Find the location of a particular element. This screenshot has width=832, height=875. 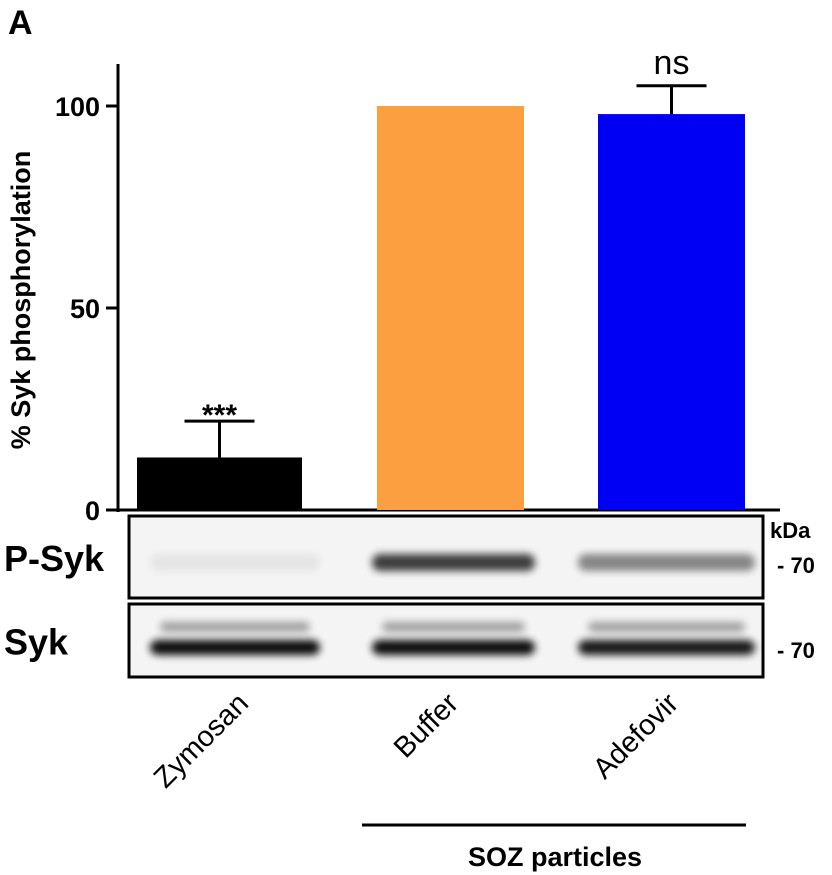

blot-label-p-syk: P-Syk is located at coordinates (54, 558).